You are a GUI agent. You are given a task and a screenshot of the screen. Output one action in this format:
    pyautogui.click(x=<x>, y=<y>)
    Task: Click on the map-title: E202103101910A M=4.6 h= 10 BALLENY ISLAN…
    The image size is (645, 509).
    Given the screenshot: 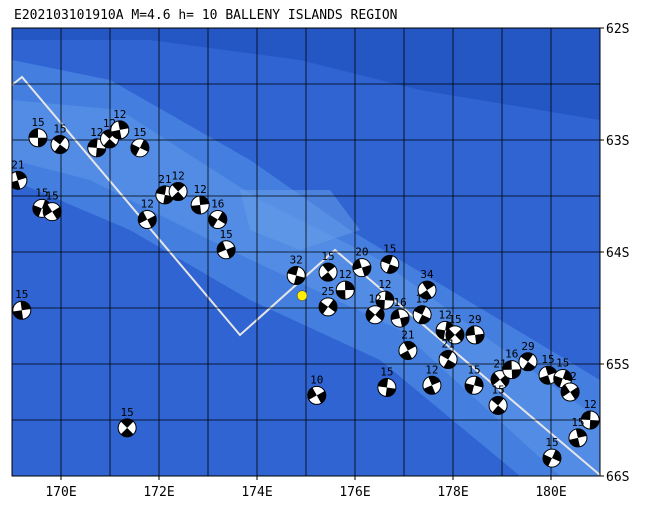 What is the action you would take?
    pyautogui.click(x=206, y=15)
    